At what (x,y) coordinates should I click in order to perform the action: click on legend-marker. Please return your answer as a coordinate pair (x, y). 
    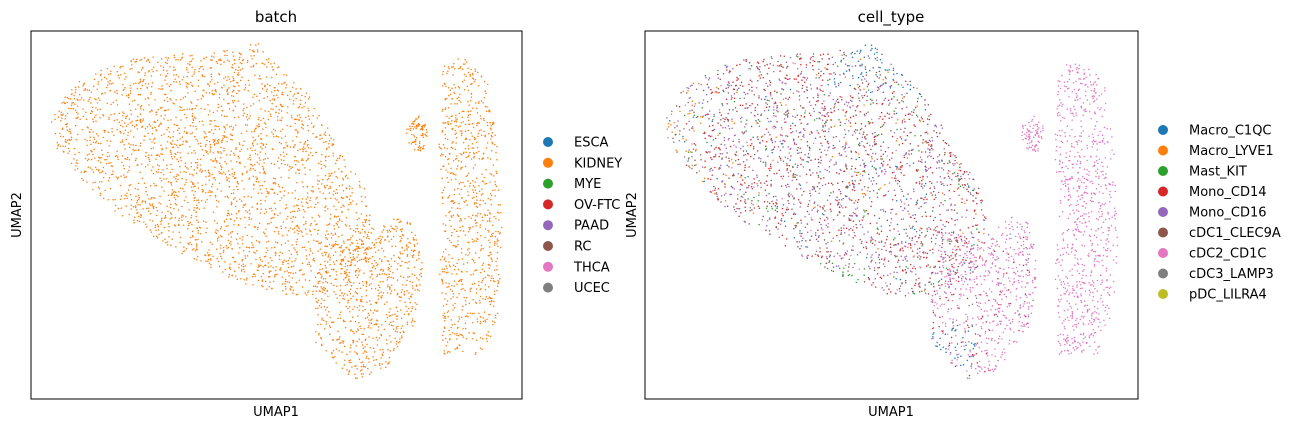
    Looking at the image, I should click on (548, 204).